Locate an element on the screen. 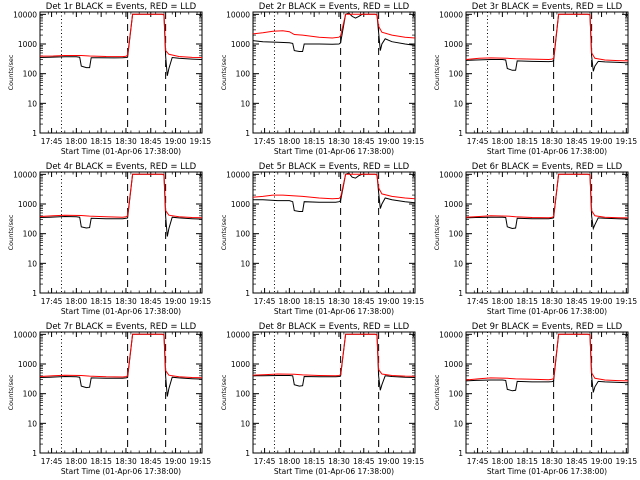 This screenshot has width=640, height=480. panel-title: Det 1r BLACK = Events, RED = LLD is located at coordinates (121, 7).